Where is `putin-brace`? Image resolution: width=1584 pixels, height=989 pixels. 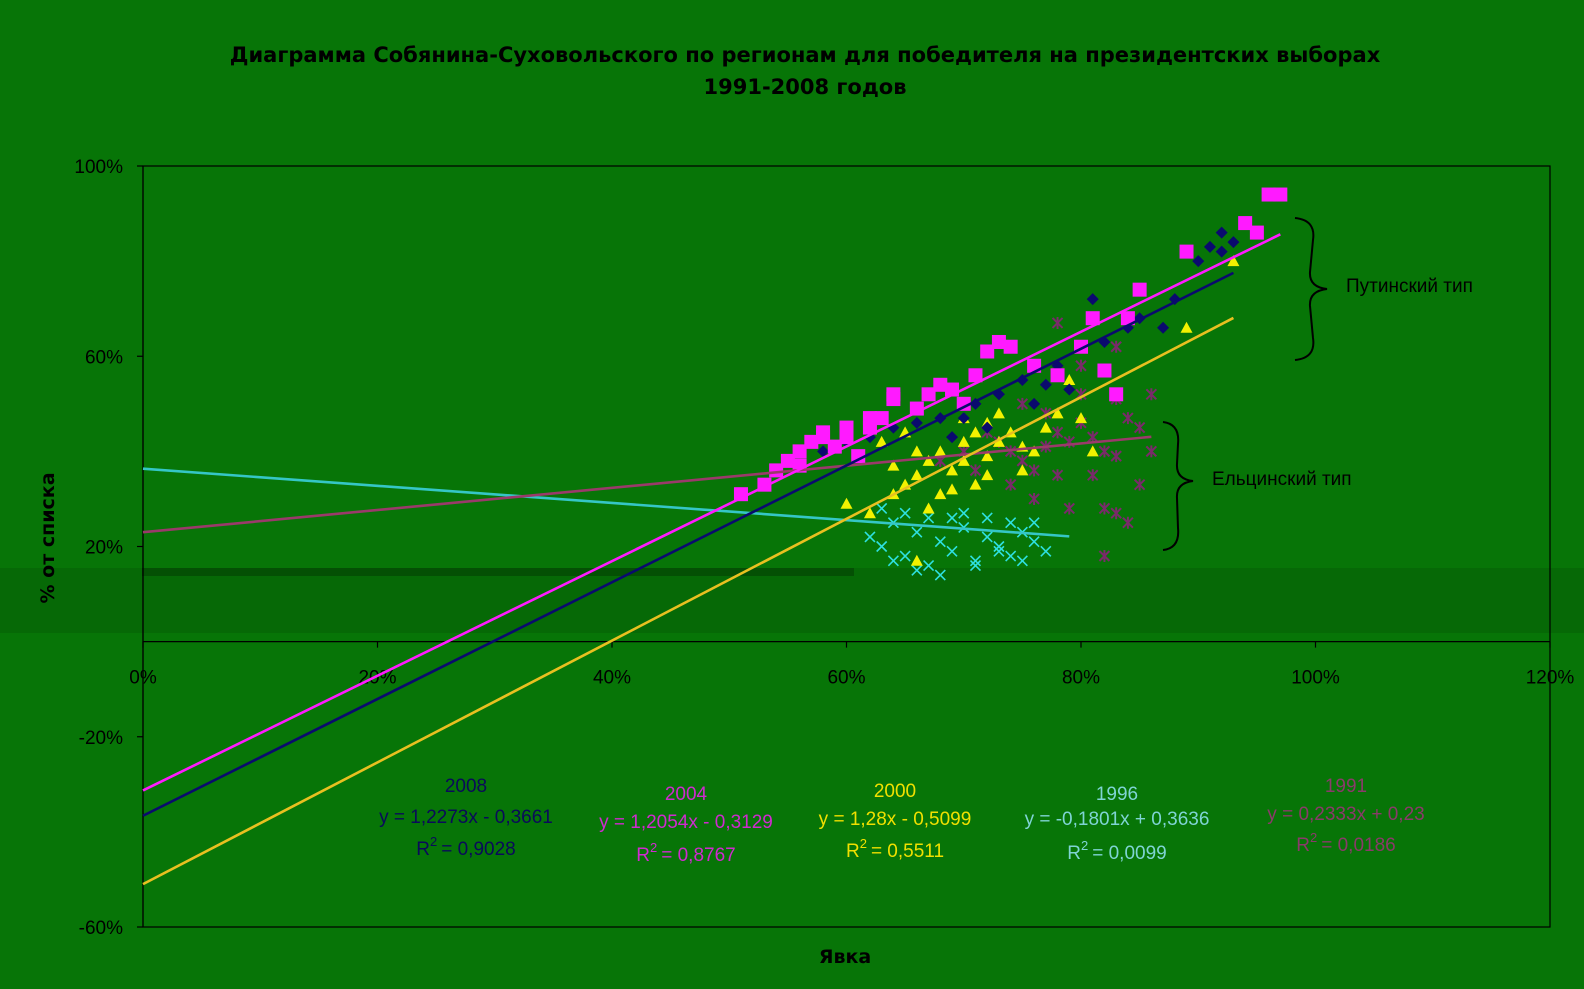 putin-brace is located at coordinates (1311, 289).